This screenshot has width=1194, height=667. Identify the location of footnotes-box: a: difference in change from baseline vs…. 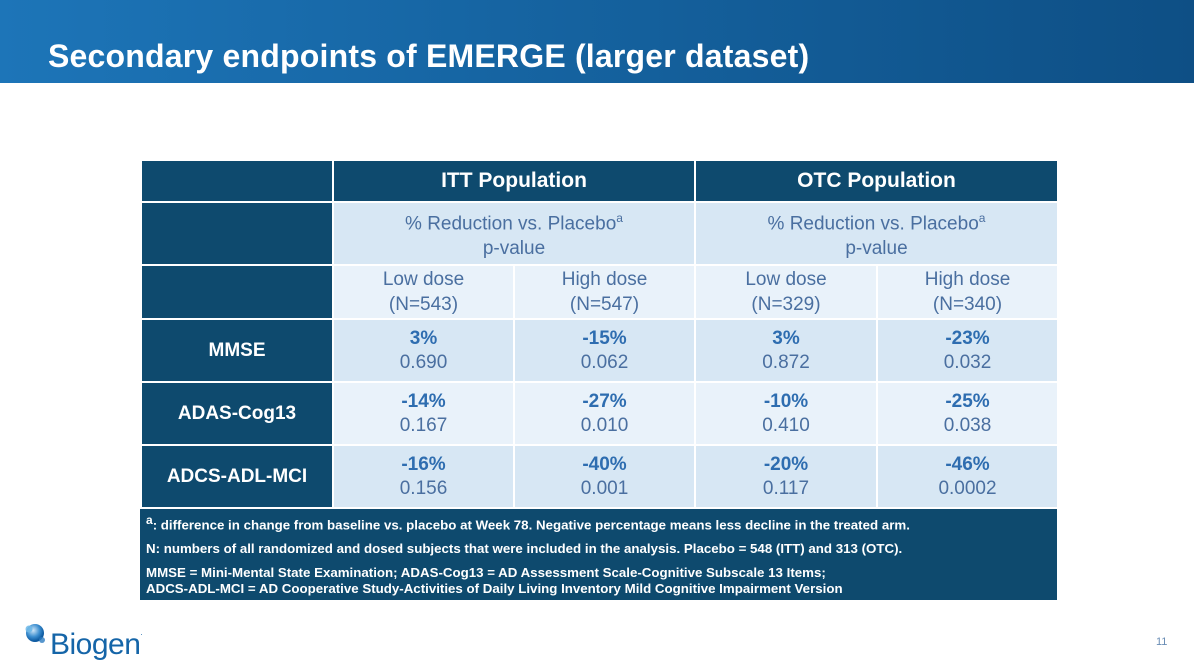
(598, 554).